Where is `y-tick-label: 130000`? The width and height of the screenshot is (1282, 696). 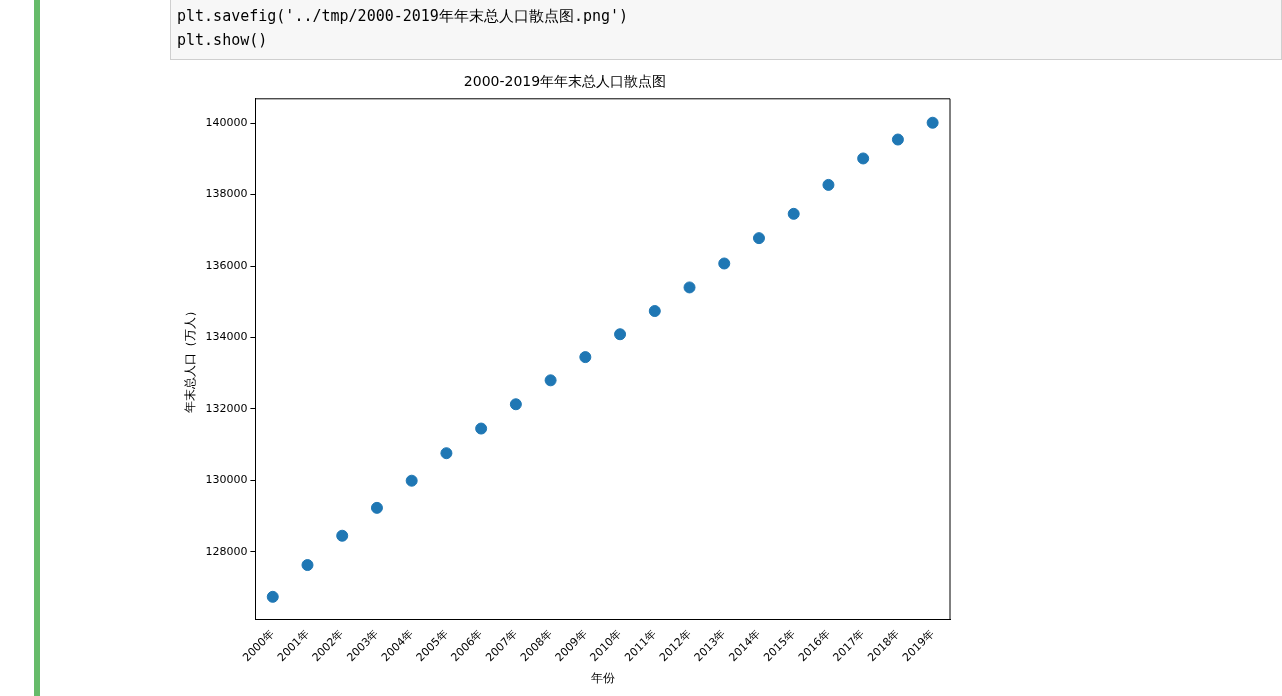 y-tick-label: 130000 is located at coordinates (226, 480).